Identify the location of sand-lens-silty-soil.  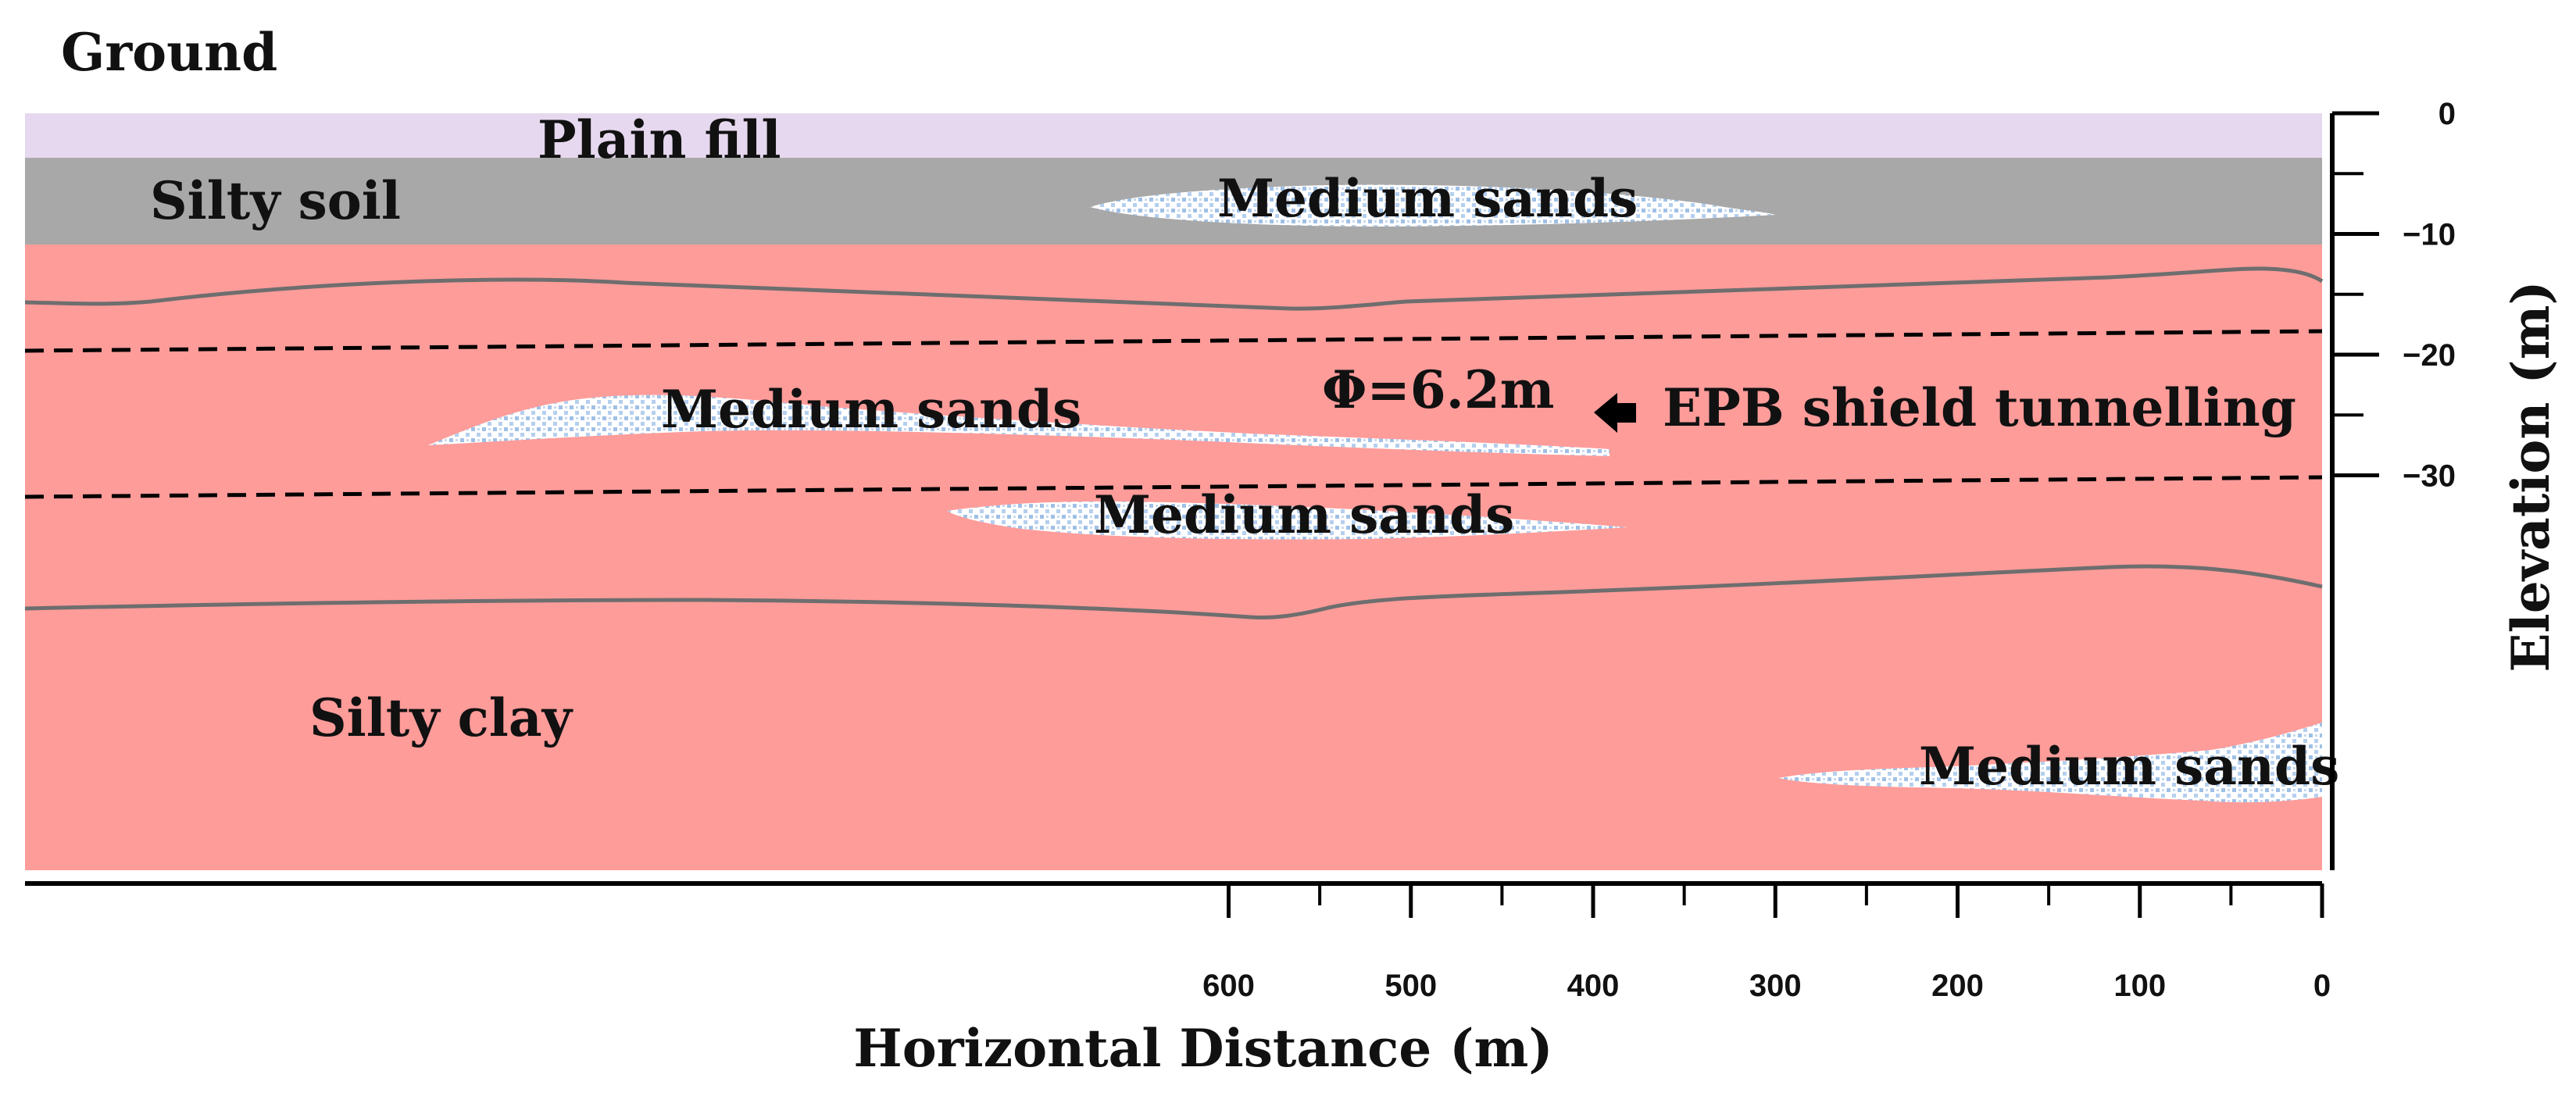
(1433, 205).